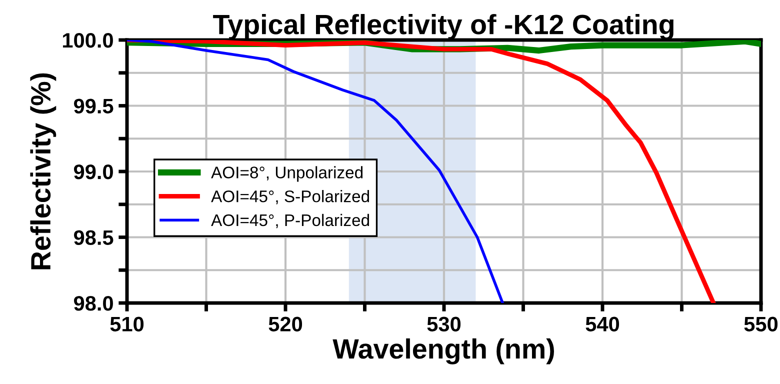  Describe the element at coordinates (444, 324) in the screenshot. I see `x-tick-label: 530` at that location.